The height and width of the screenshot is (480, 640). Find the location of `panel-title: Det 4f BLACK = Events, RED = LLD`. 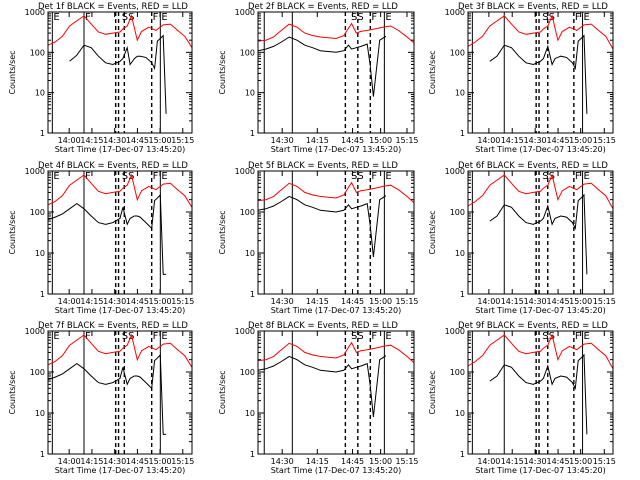

panel-title: Det 4f BLACK = Events, RED = LLD is located at coordinates (113, 166).